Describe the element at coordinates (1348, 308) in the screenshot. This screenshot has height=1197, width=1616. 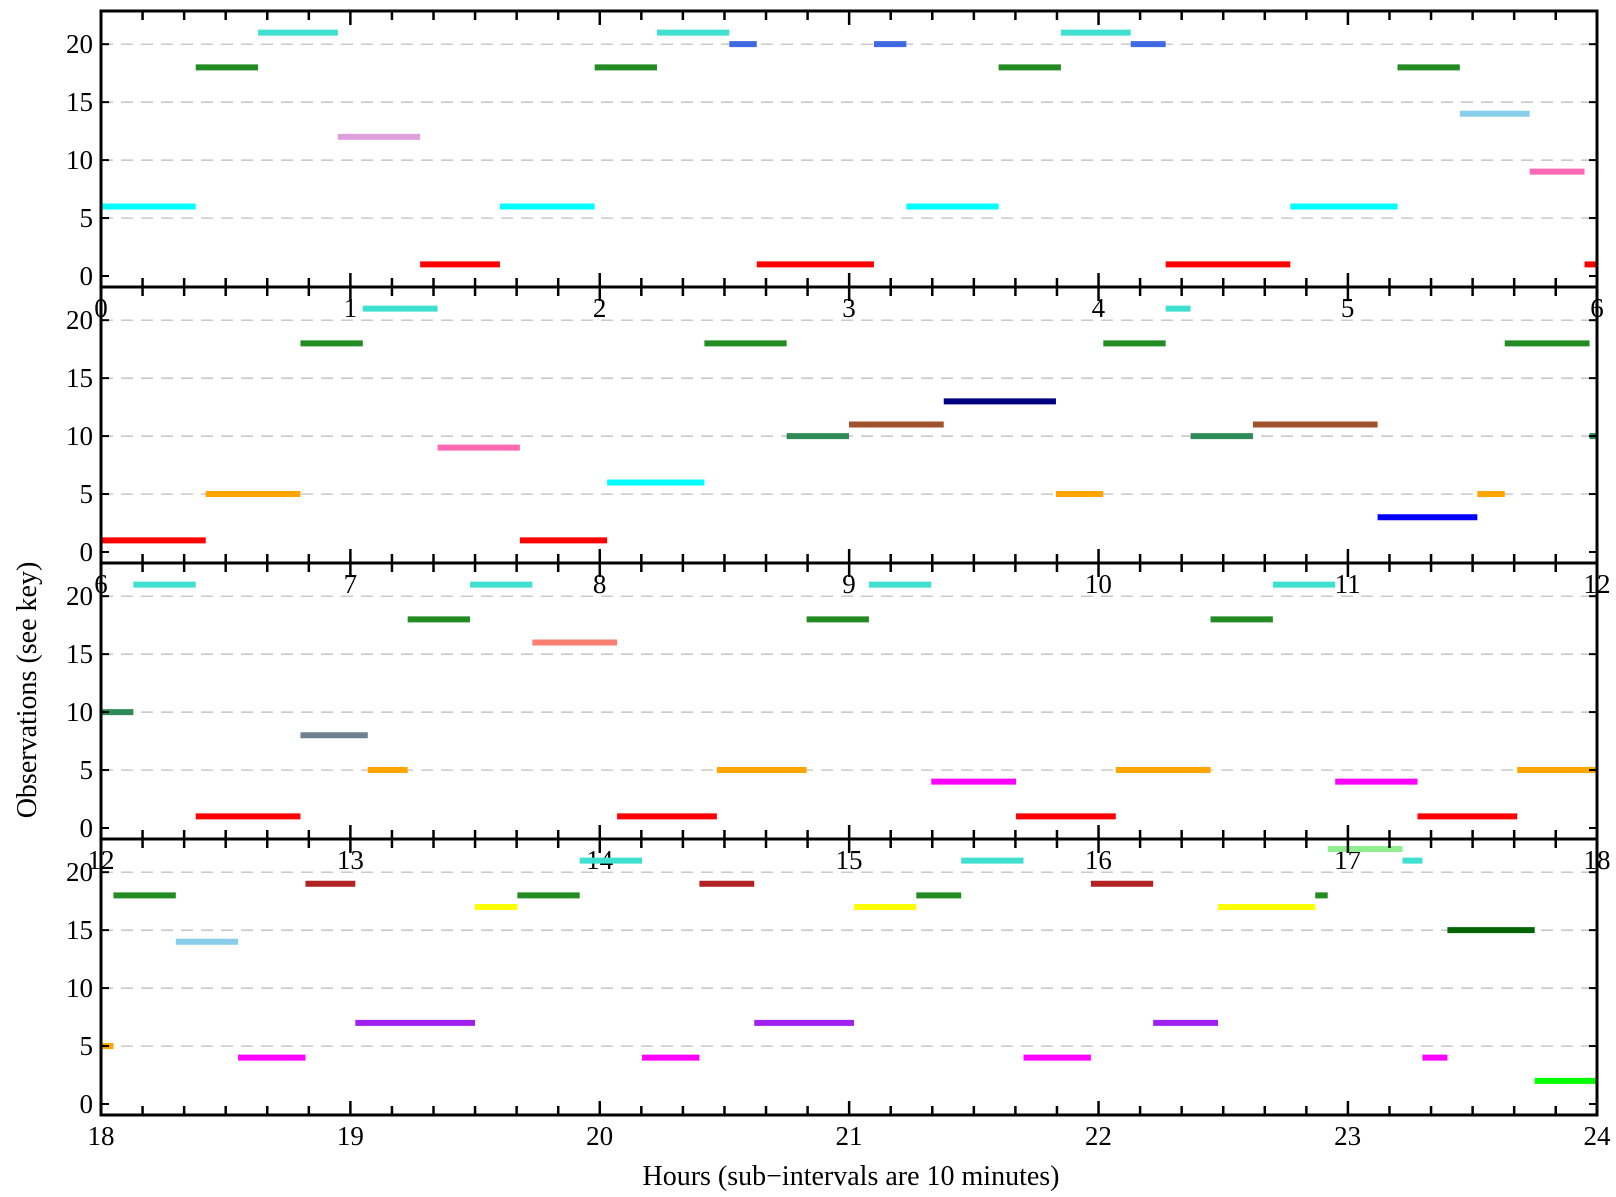
I see `x-tick-label: 5` at that location.